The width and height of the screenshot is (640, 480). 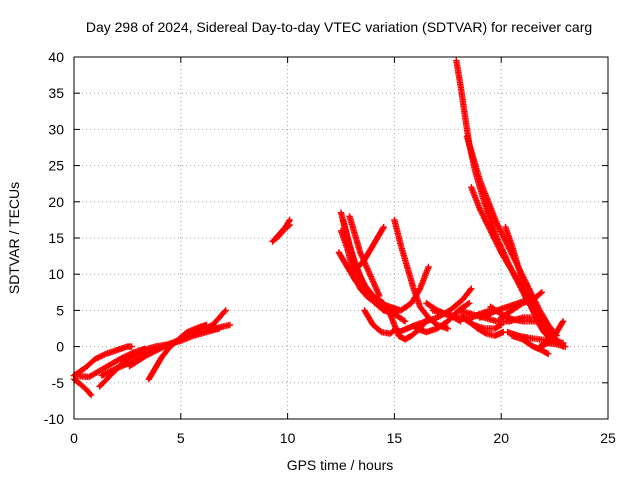 I want to click on x-axis-label: GPS time / hours, so click(x=340, y=465).